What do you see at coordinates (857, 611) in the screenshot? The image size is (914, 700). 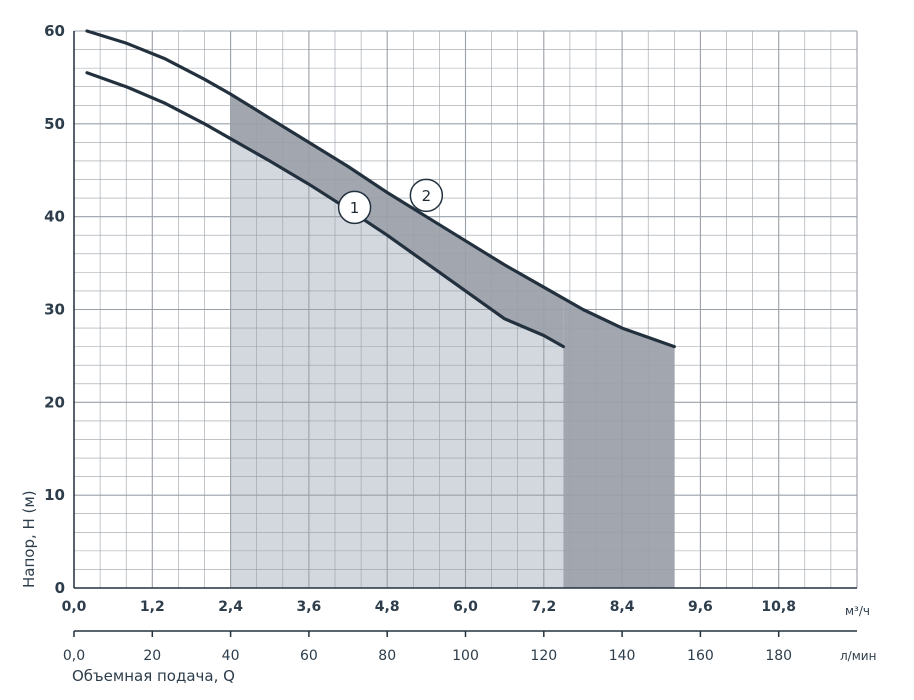 I see `x-axis-unit-label: м³/ч` at bounding box center [857, 611].